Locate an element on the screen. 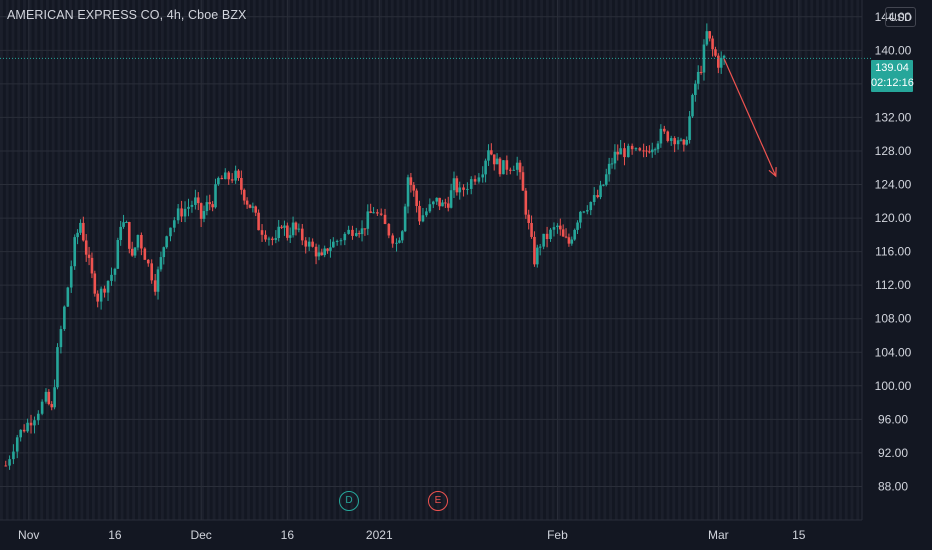 The width and height of the screenshot is (932, 550). earnings-marker: E is located at coordinates (438, 501).